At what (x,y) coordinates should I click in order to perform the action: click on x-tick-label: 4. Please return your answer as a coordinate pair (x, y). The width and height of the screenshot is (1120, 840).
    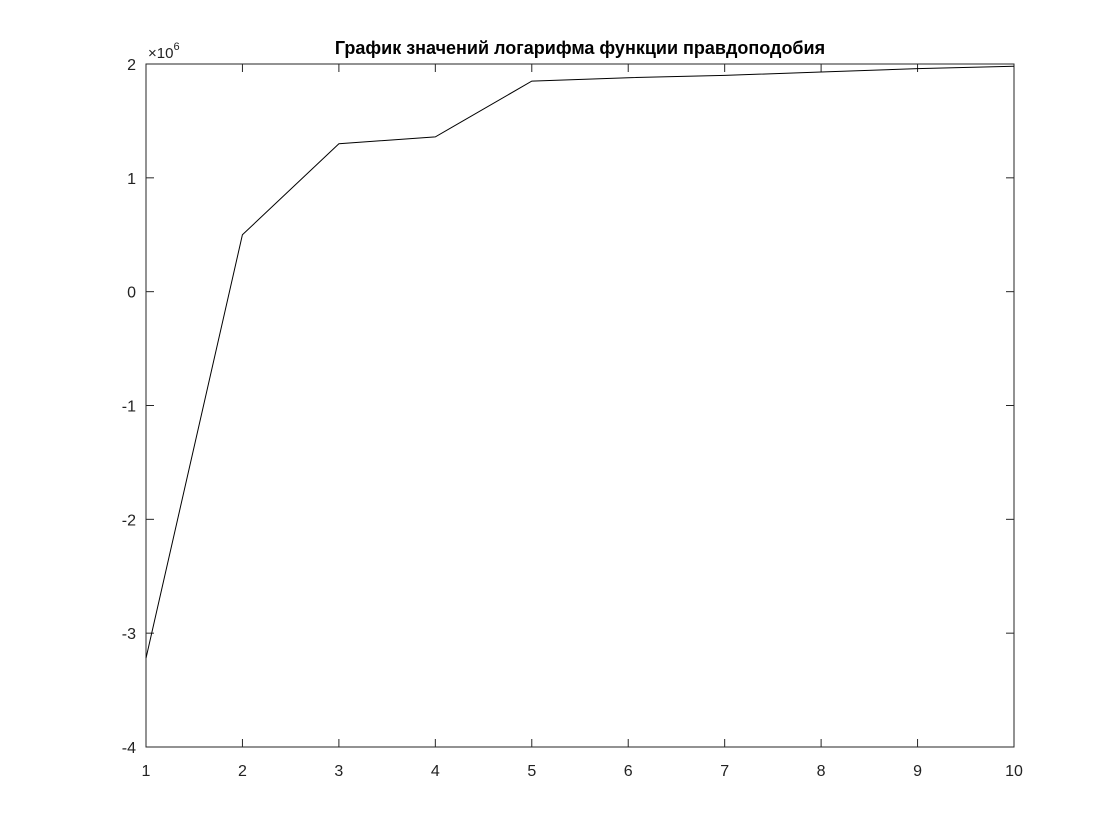
    Looking at the image, I should click on (435, 771).